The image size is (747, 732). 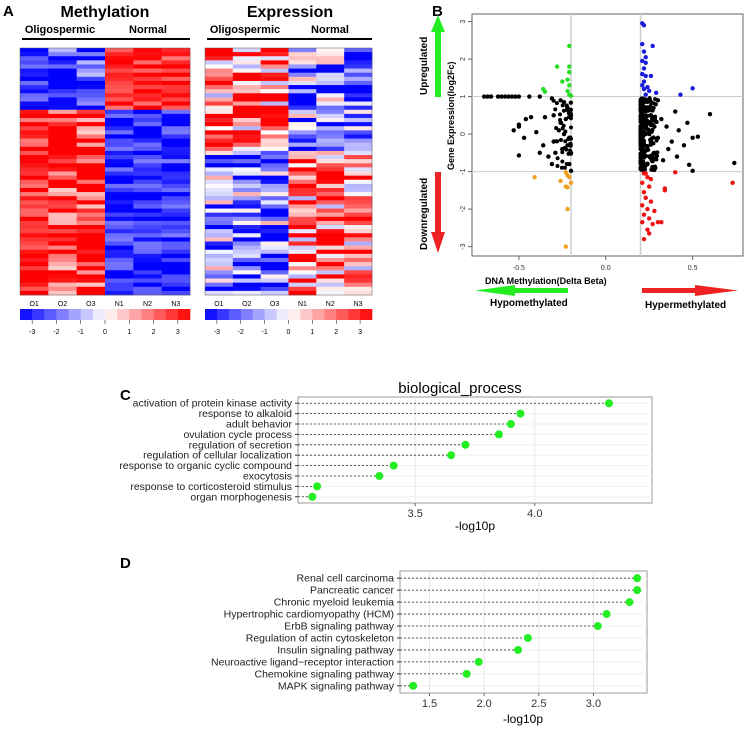 What do you see at coordinates (335, 650) in the screenshot?
I see `category-label: Insulin signaling pathway` at bounding box center [335, 650].